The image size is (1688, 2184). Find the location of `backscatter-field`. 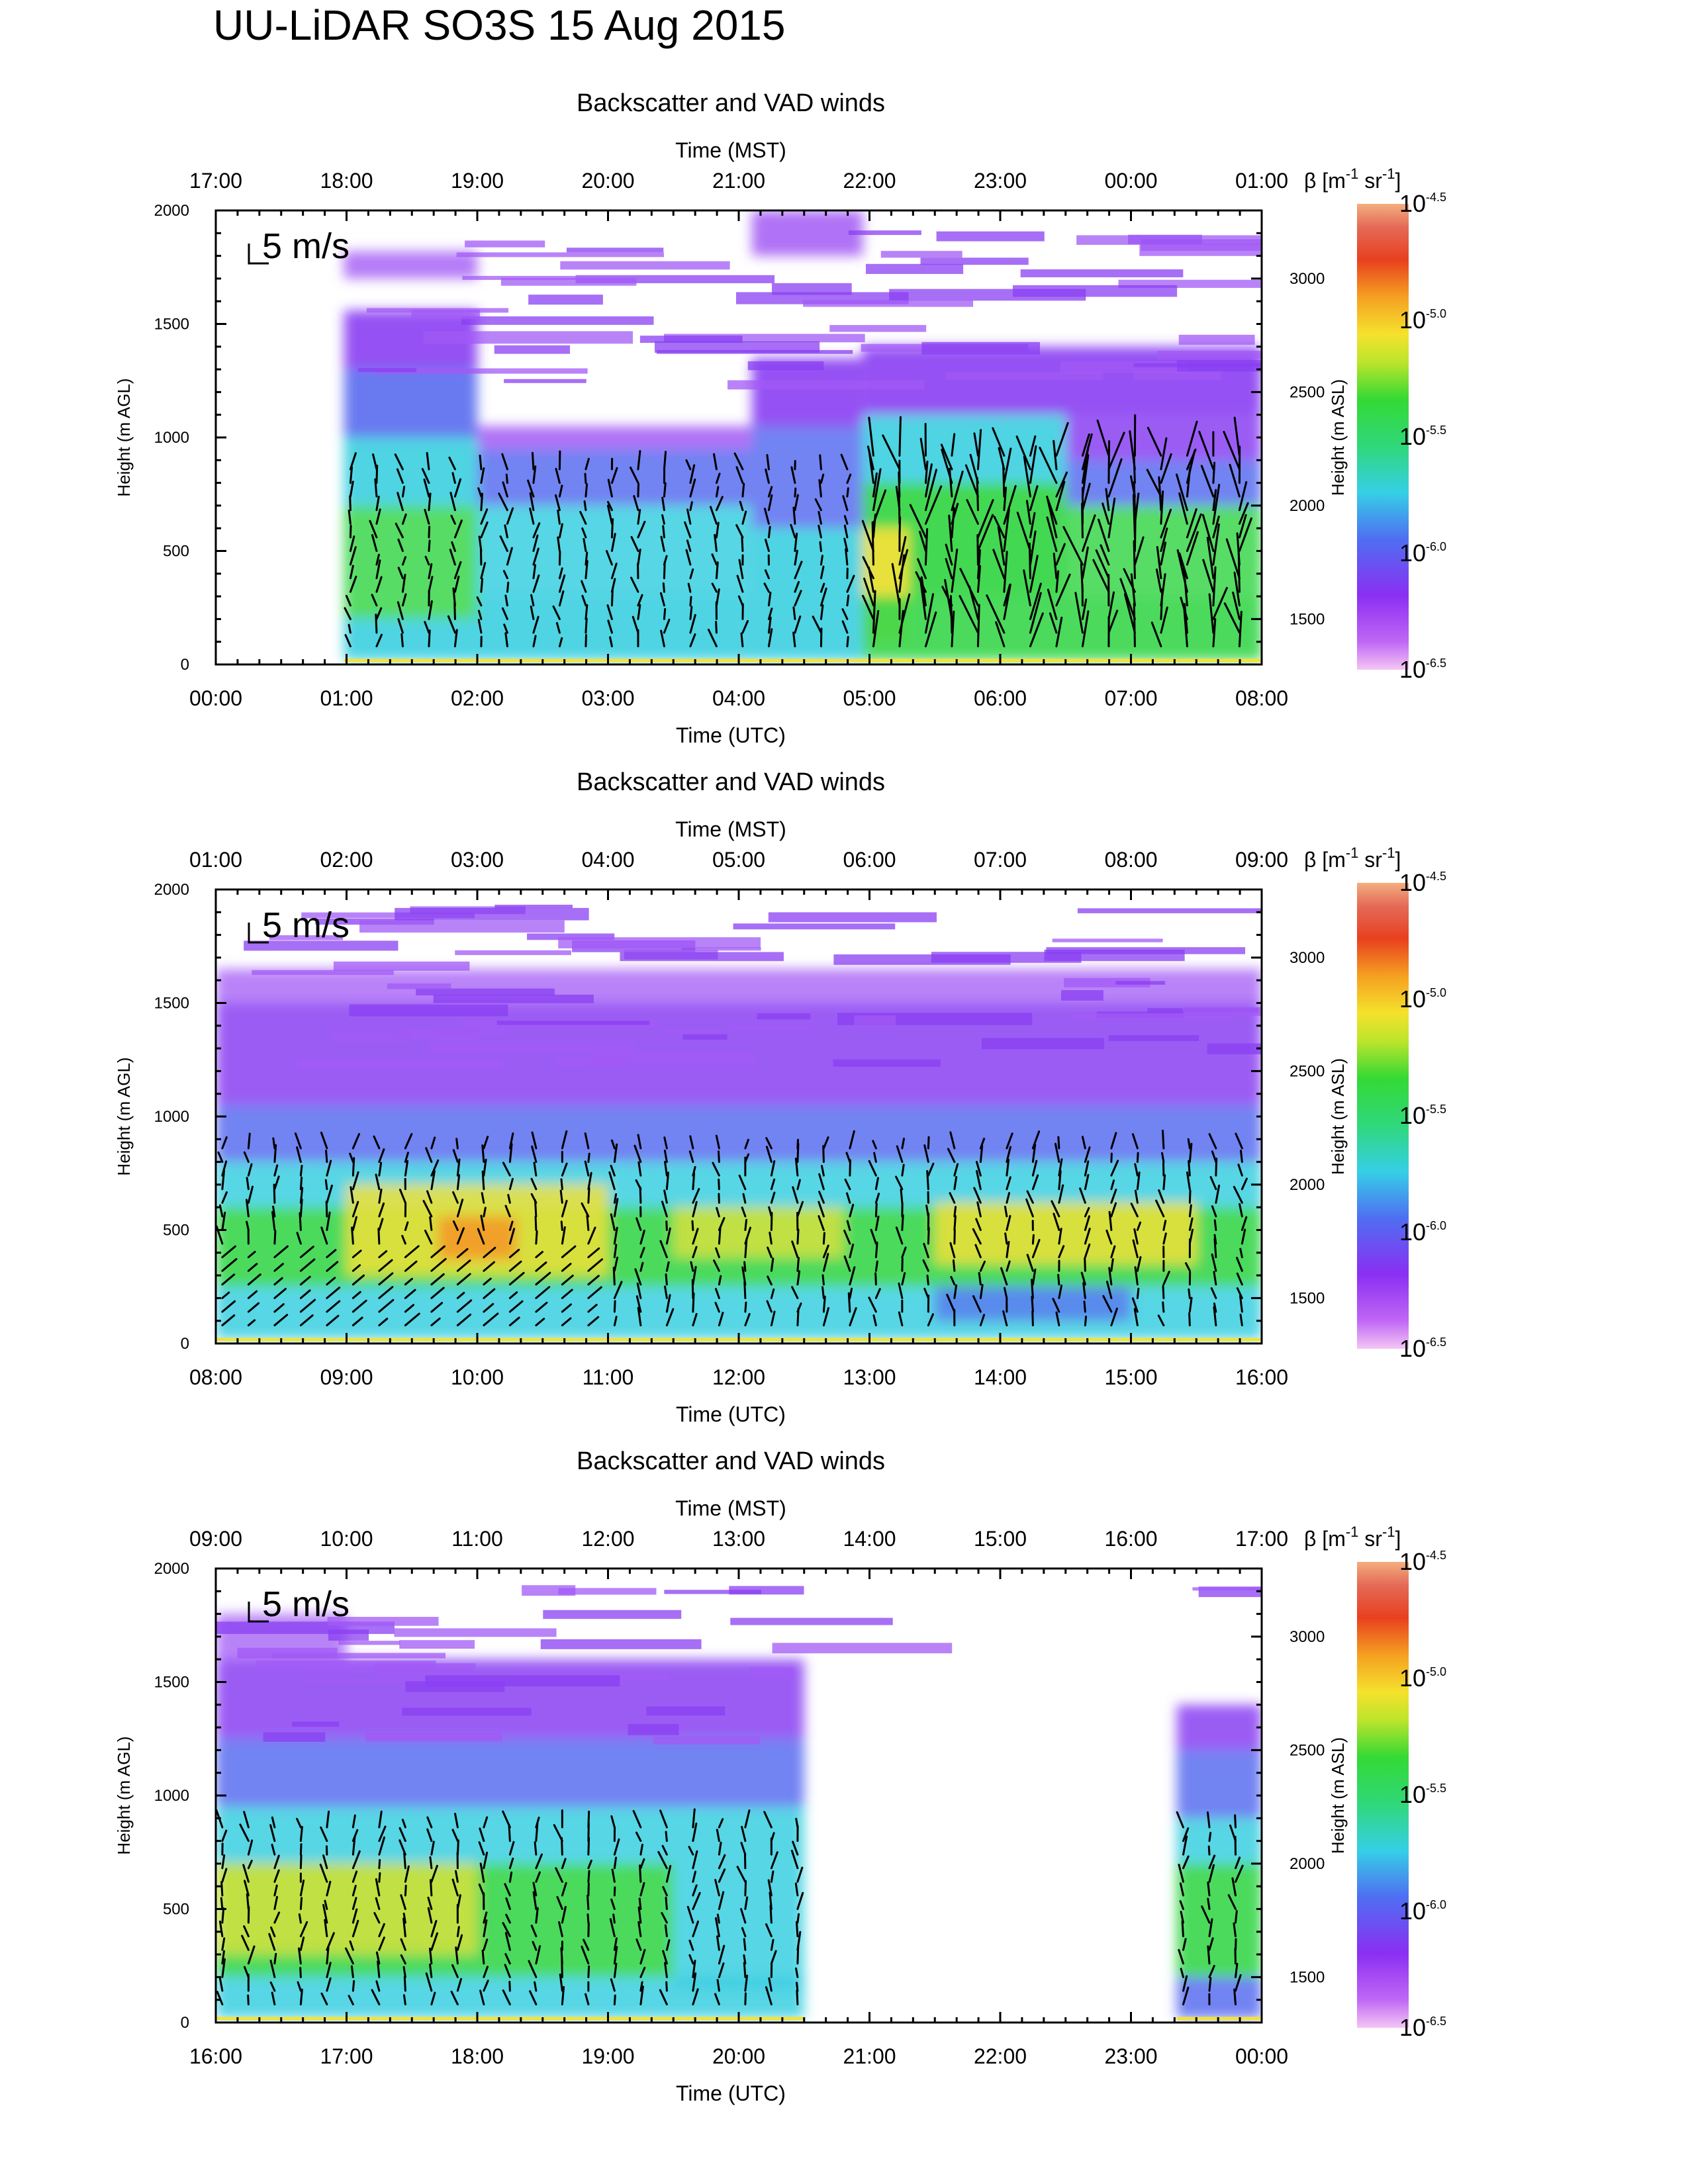

backscatter-field is located at coordinates (803, 436).